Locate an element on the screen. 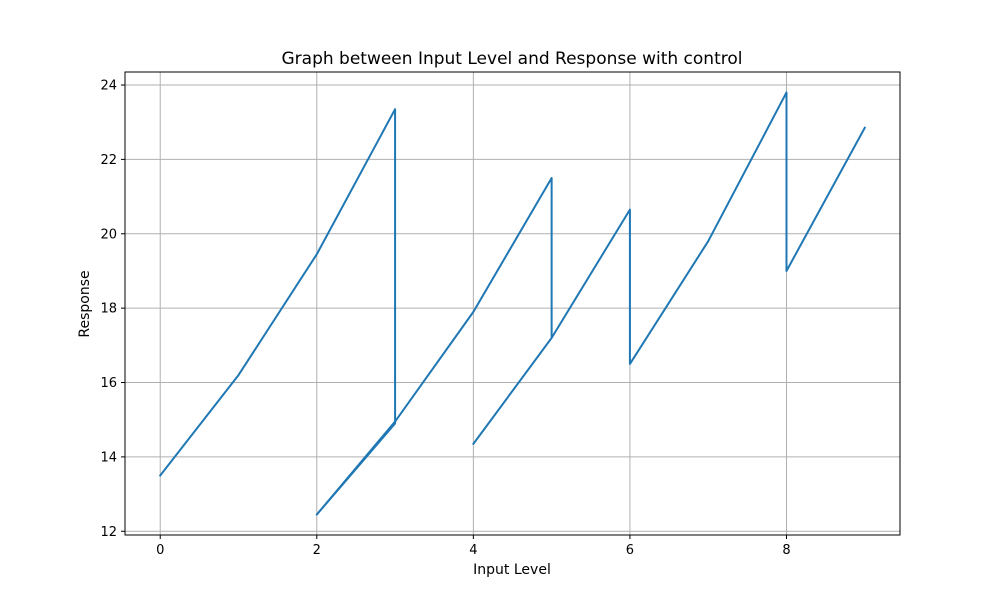 This screenshot has width=1000, height=600. x-tick-label: 8 is located at coordinates (786, 550).